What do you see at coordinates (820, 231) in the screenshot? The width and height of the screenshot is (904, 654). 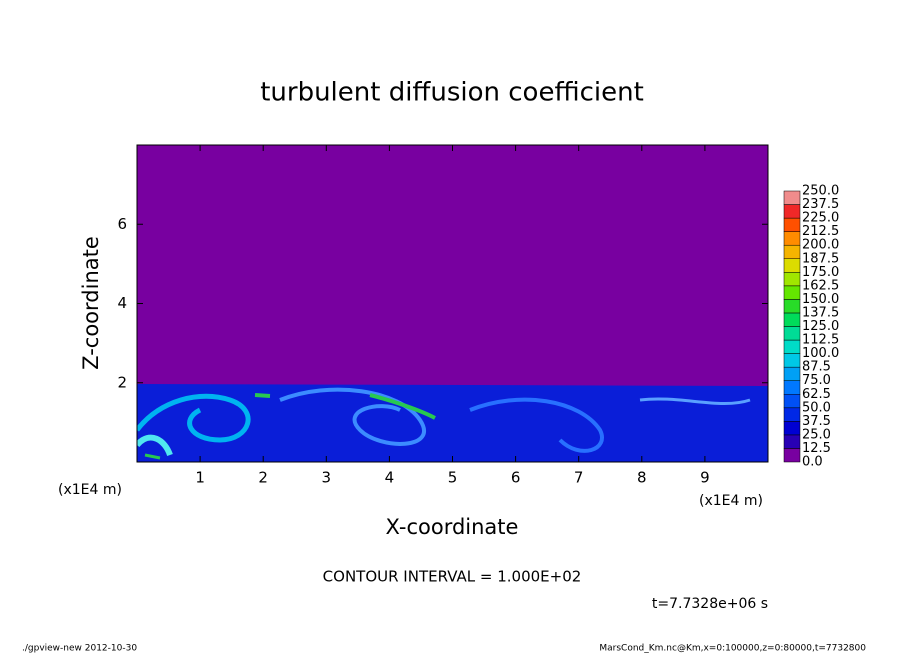 I see `colorbar-label: 212.5` at bounding box center [820, 231].